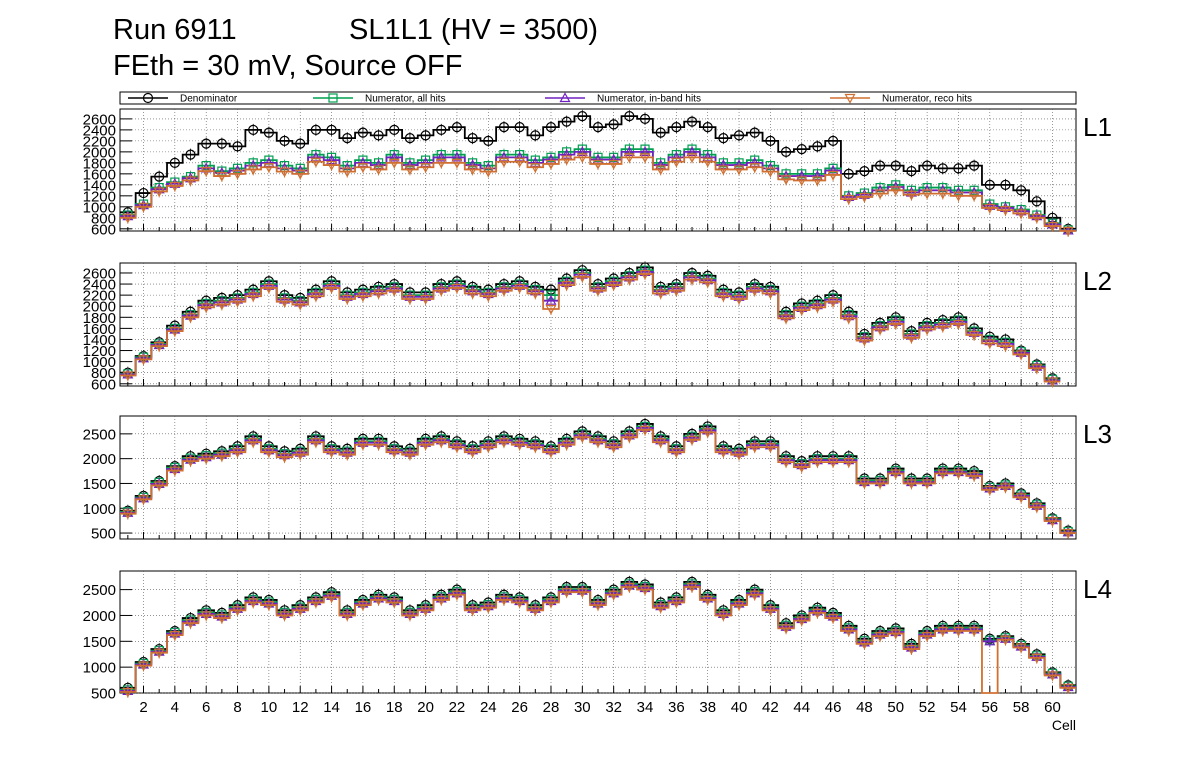 This screenshot has width=1196, height=772. What do you see at coordinates (99, 130) in the screenshot?
I see `y-tick-label: 2400` at bounding box center [99, 130].